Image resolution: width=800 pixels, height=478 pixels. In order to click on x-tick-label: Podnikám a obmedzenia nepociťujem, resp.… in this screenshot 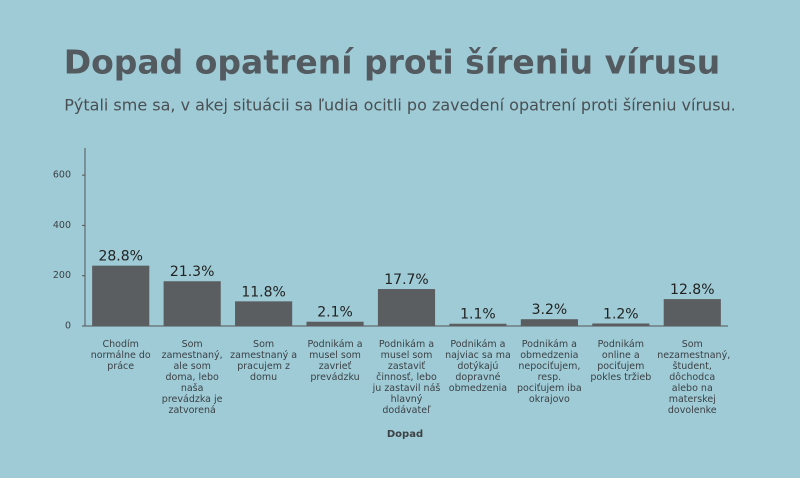, I will do `click(549, 372)`.